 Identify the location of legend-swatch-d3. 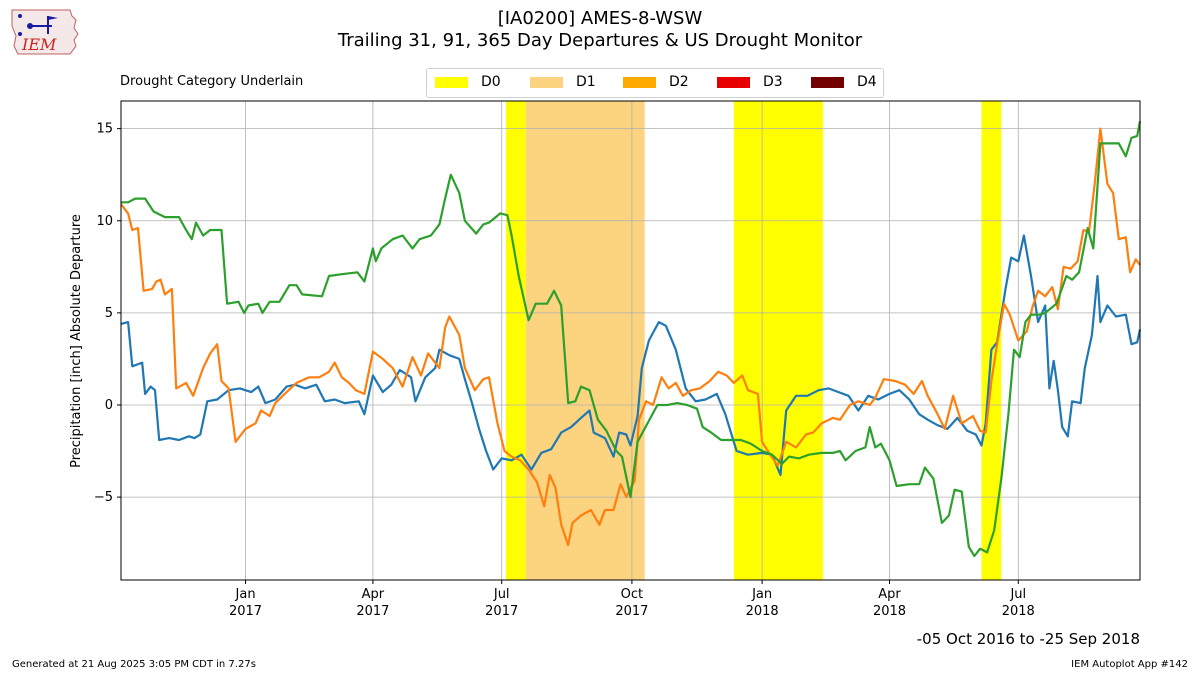
(733, 82).